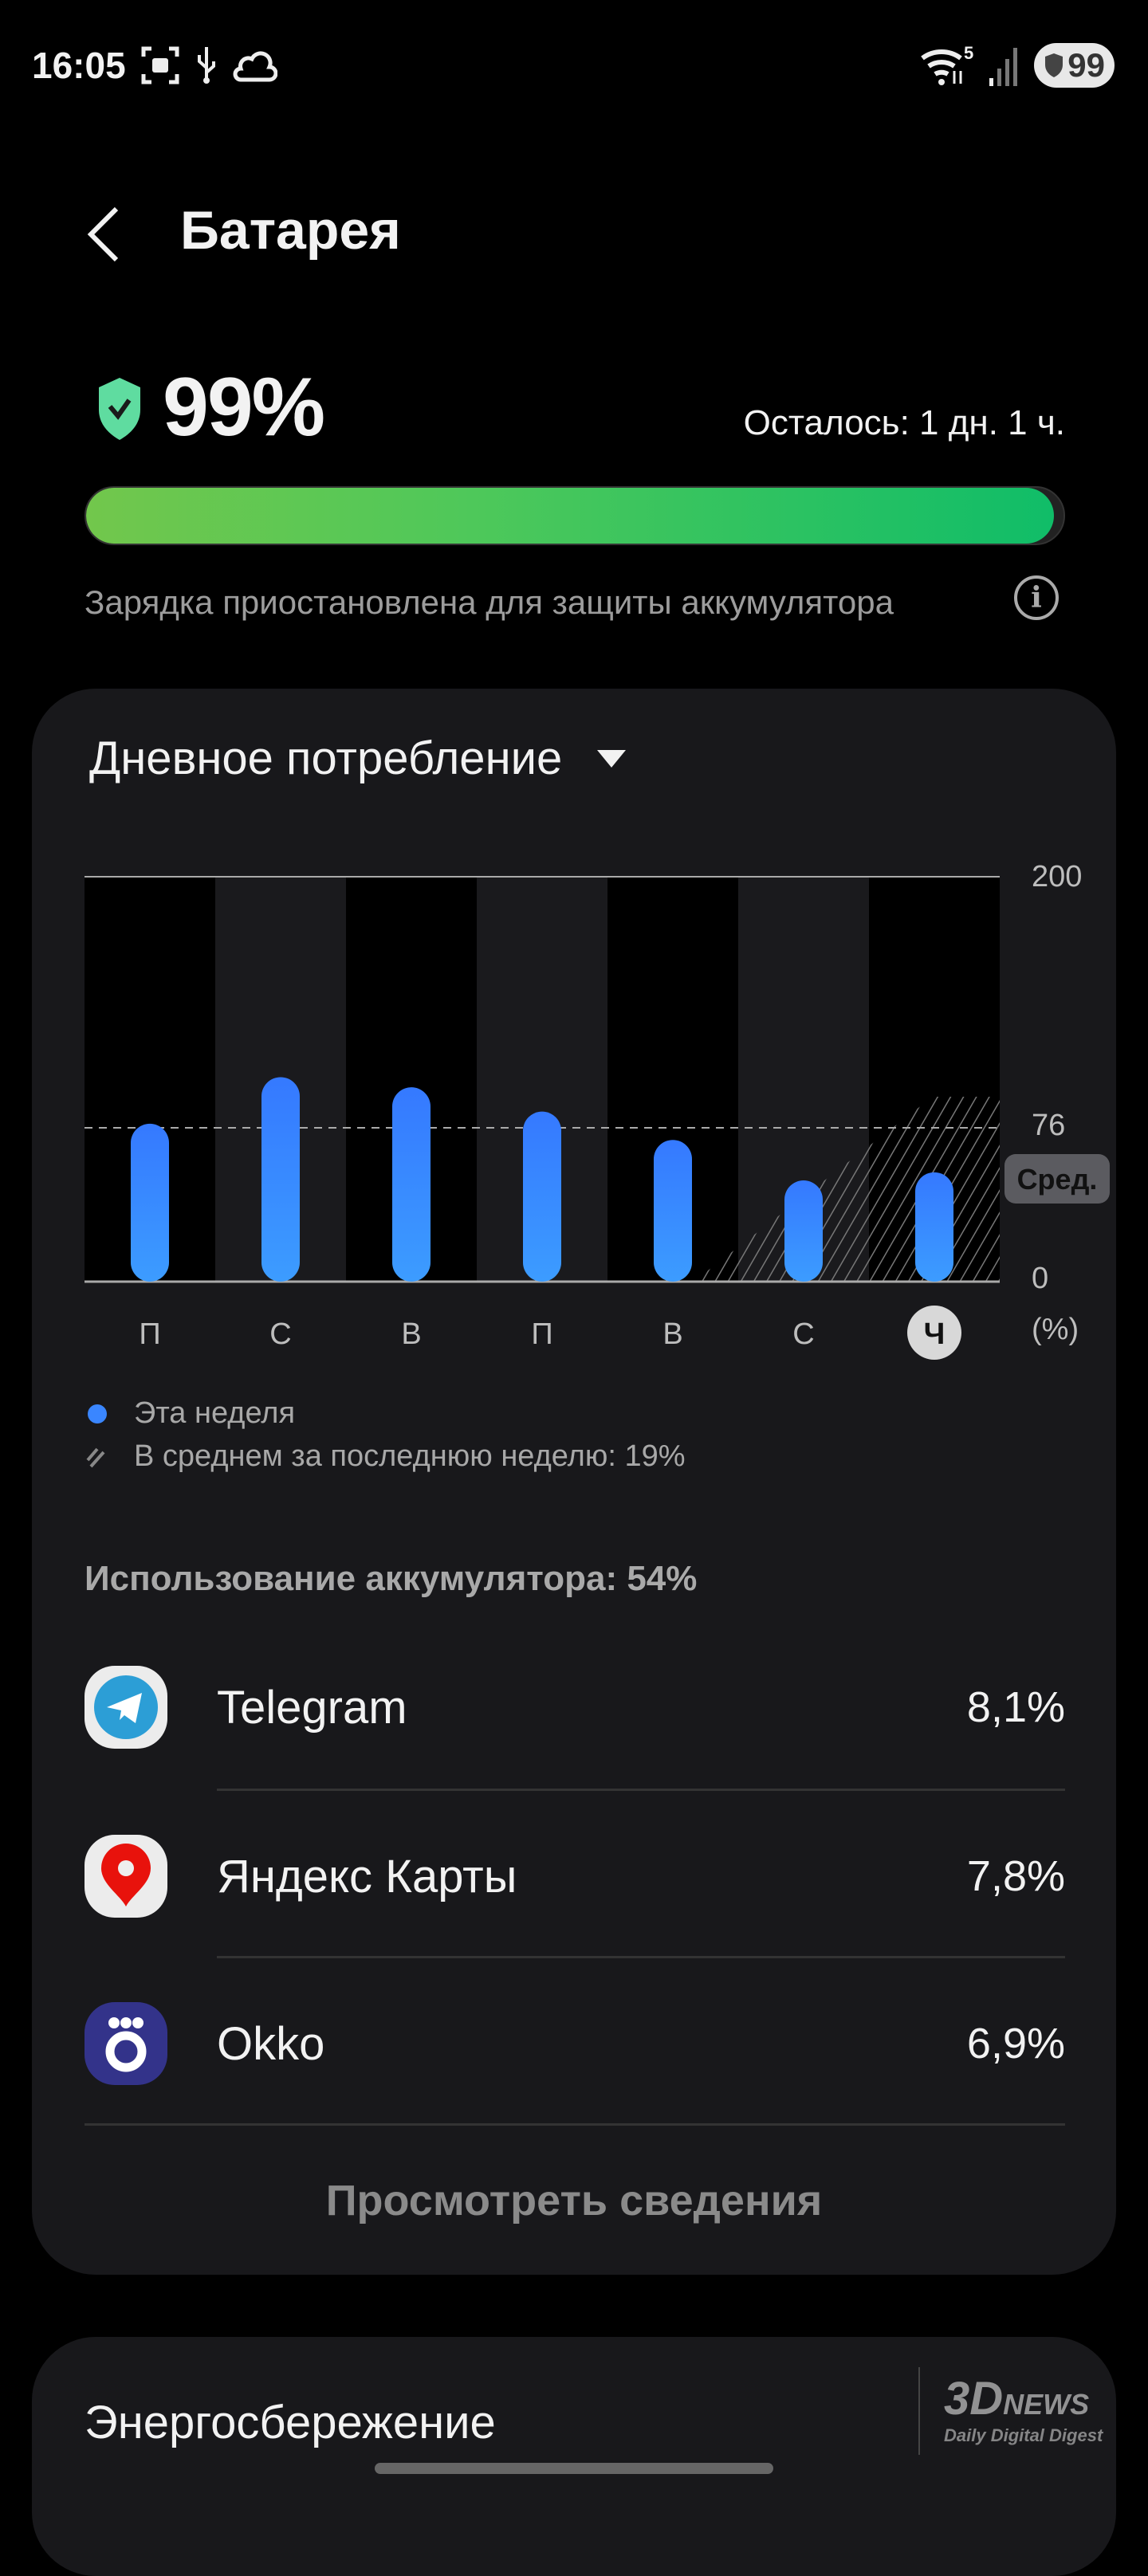 This screenshot has width=1148, height=2576. What do you see at coordinates (575, 1877) in the screenshot?
I see `app-row-yandex-maps: Яндекс Карты 7,8%` at bounding box center [575, 1877].